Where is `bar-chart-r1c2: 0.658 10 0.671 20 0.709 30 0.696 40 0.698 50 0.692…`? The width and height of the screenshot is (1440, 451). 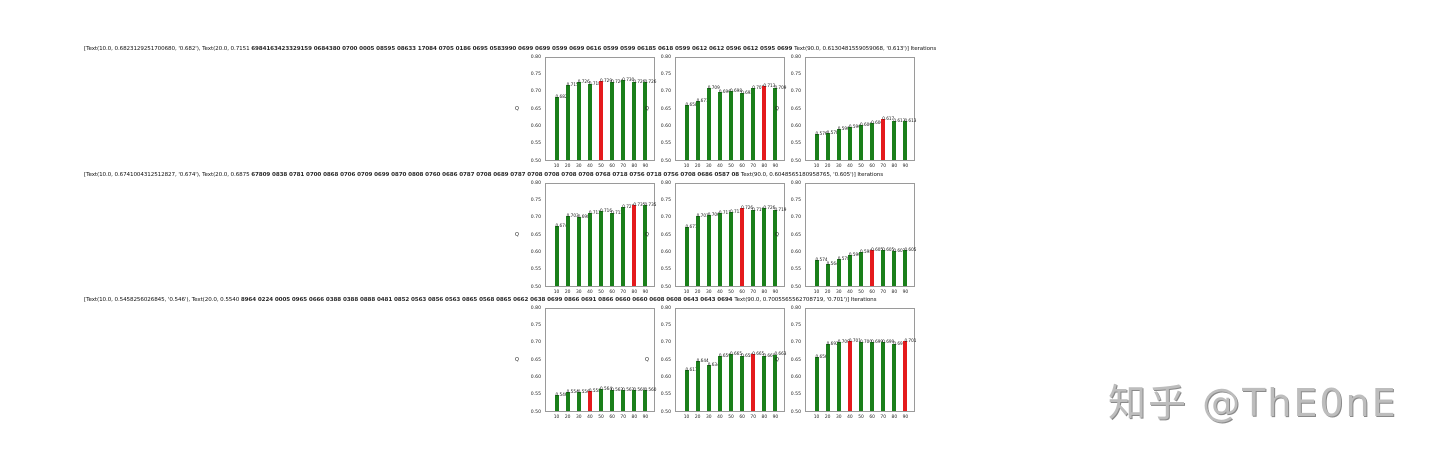
bar-chart-r1c2: 0.658 10 0.671 20 0.709 30 0.696 40 0.698 50 0.692… is located at coordinates (731, 113).